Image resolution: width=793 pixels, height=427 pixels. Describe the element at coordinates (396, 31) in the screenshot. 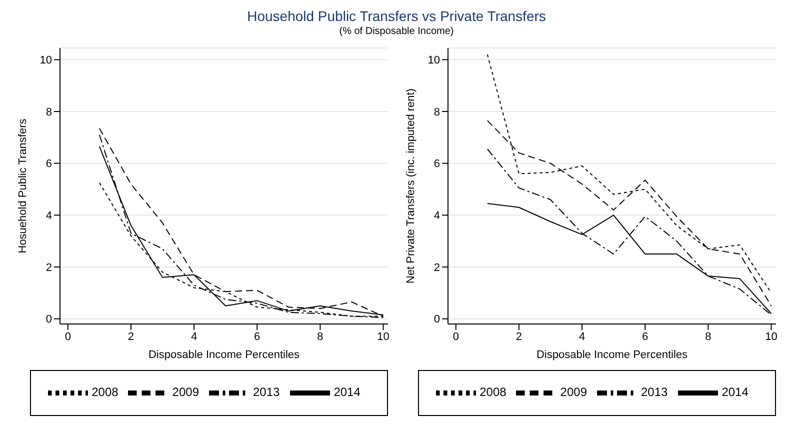

I see `chart-subtitle: (% of Disposable Income)` at that location.